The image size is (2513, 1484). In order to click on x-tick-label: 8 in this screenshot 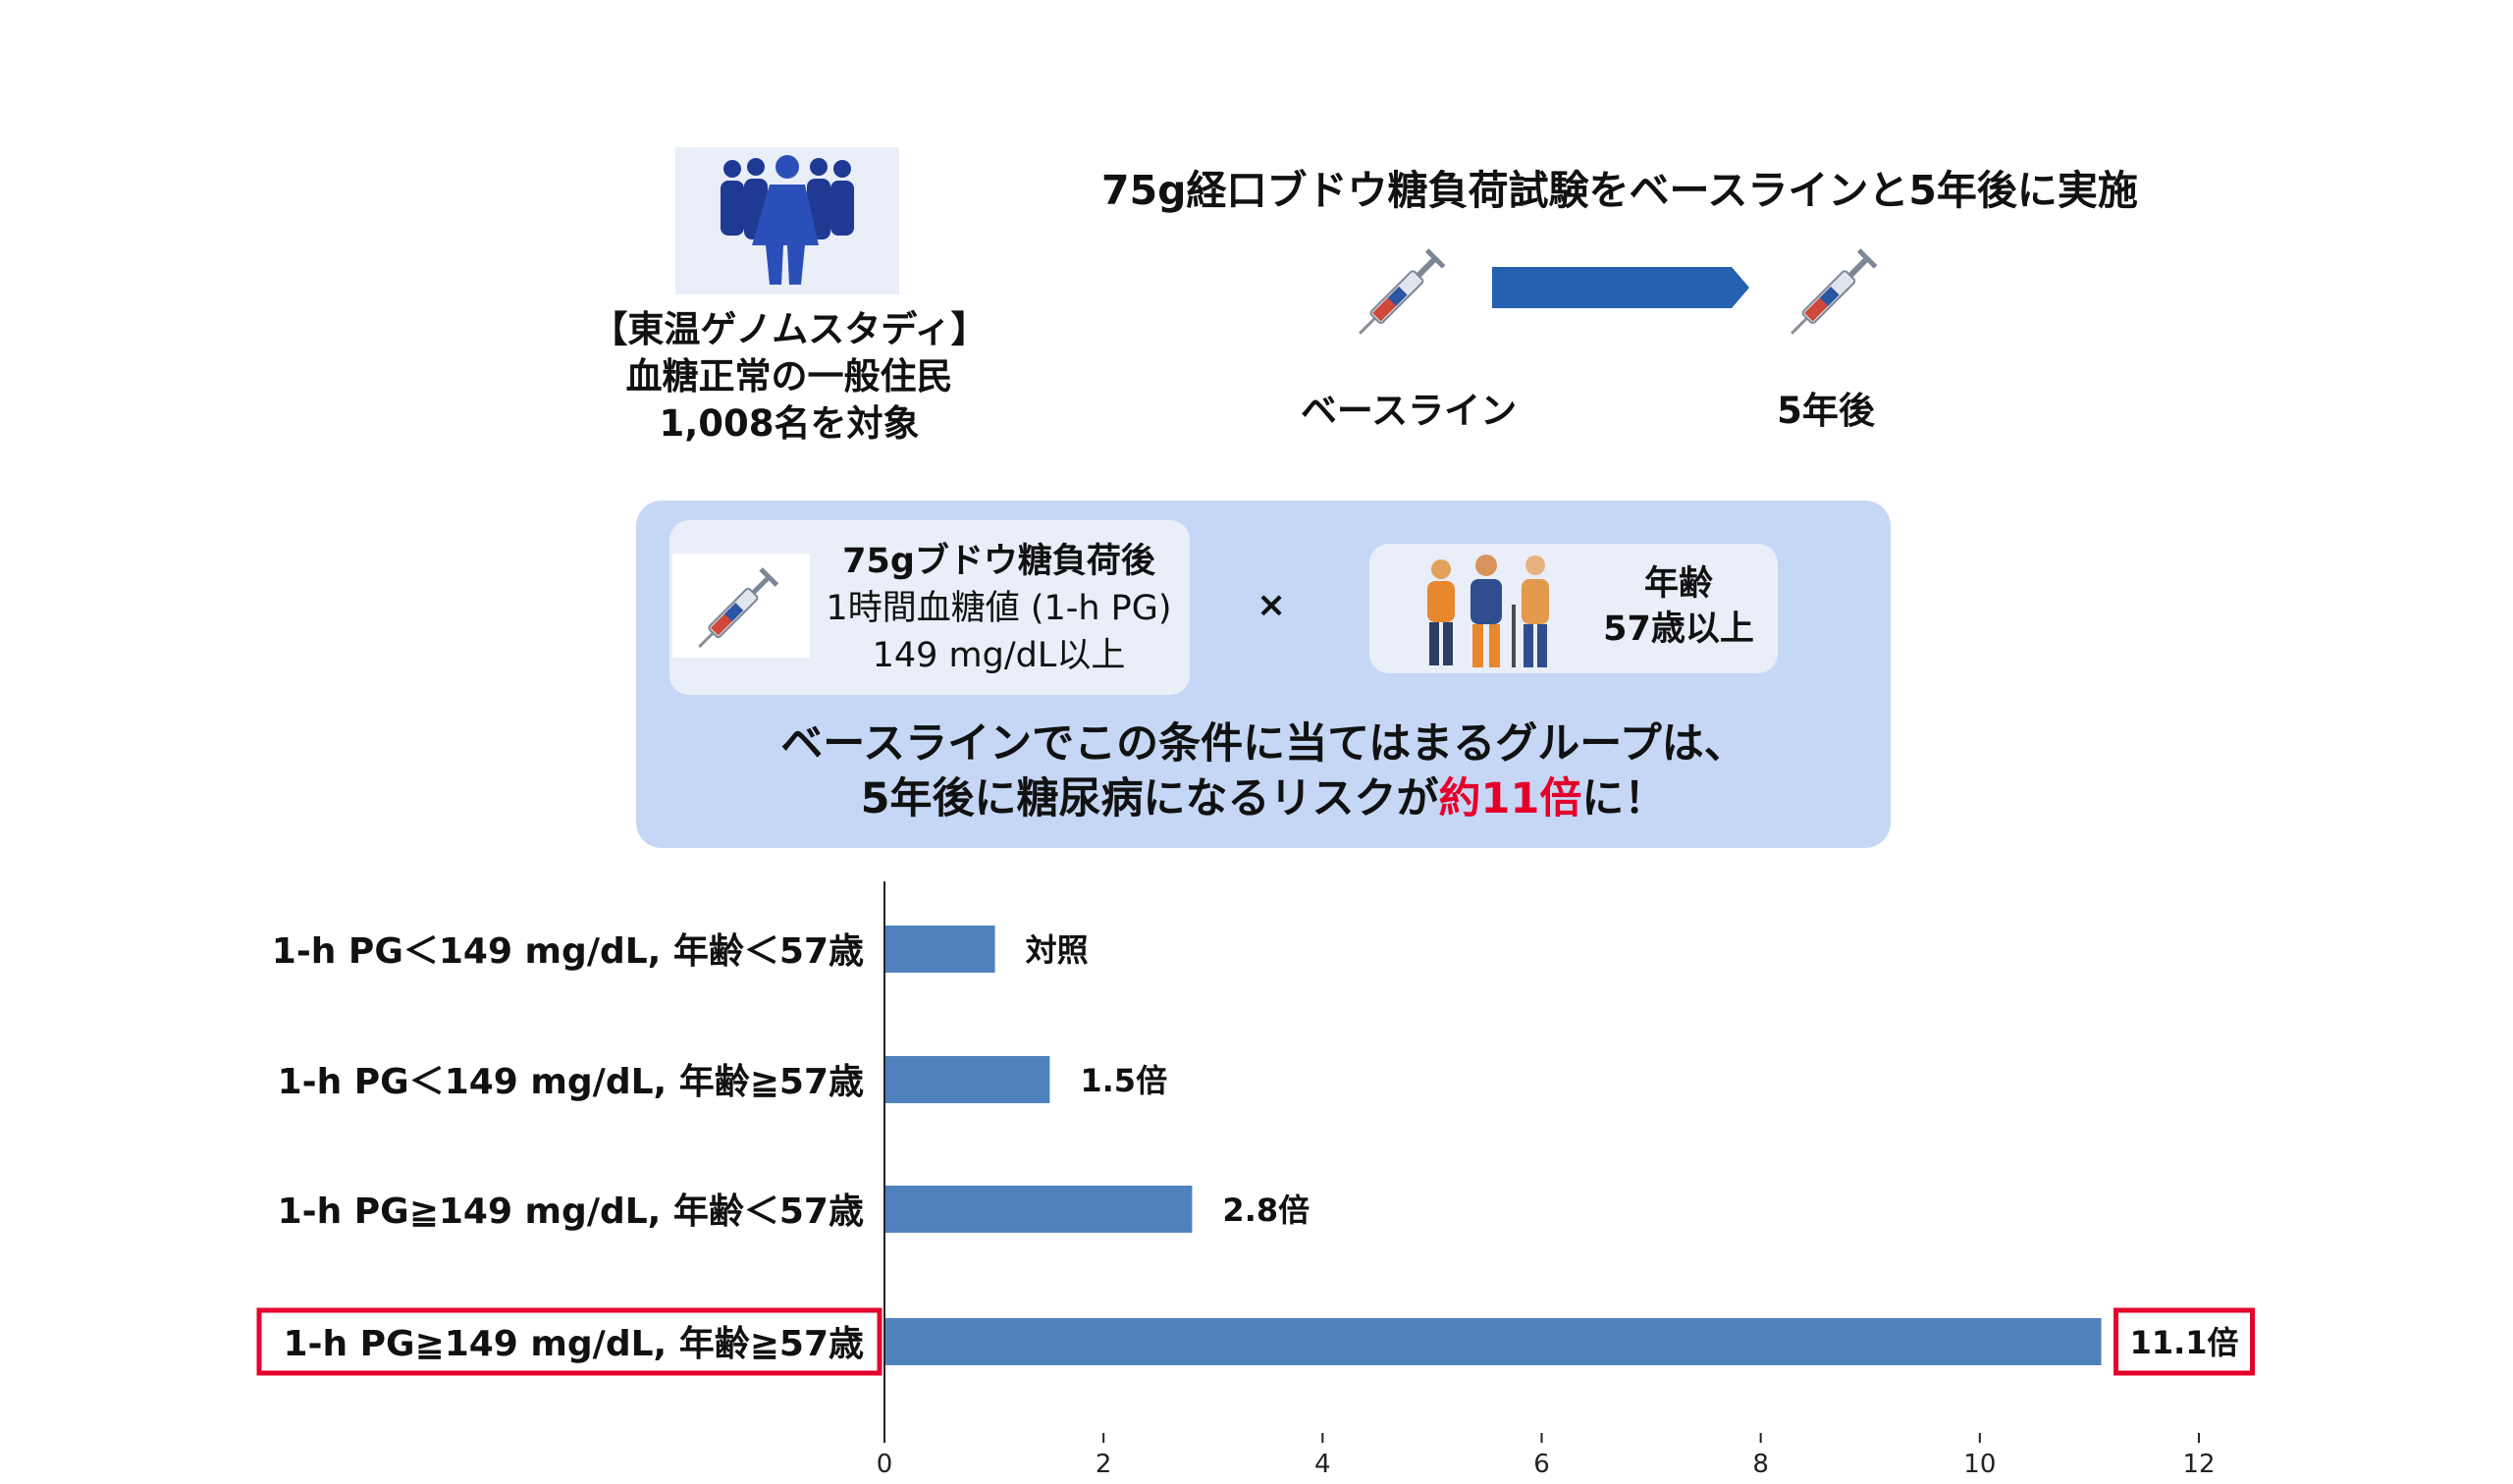, I will do `click(1761, 1464)`.